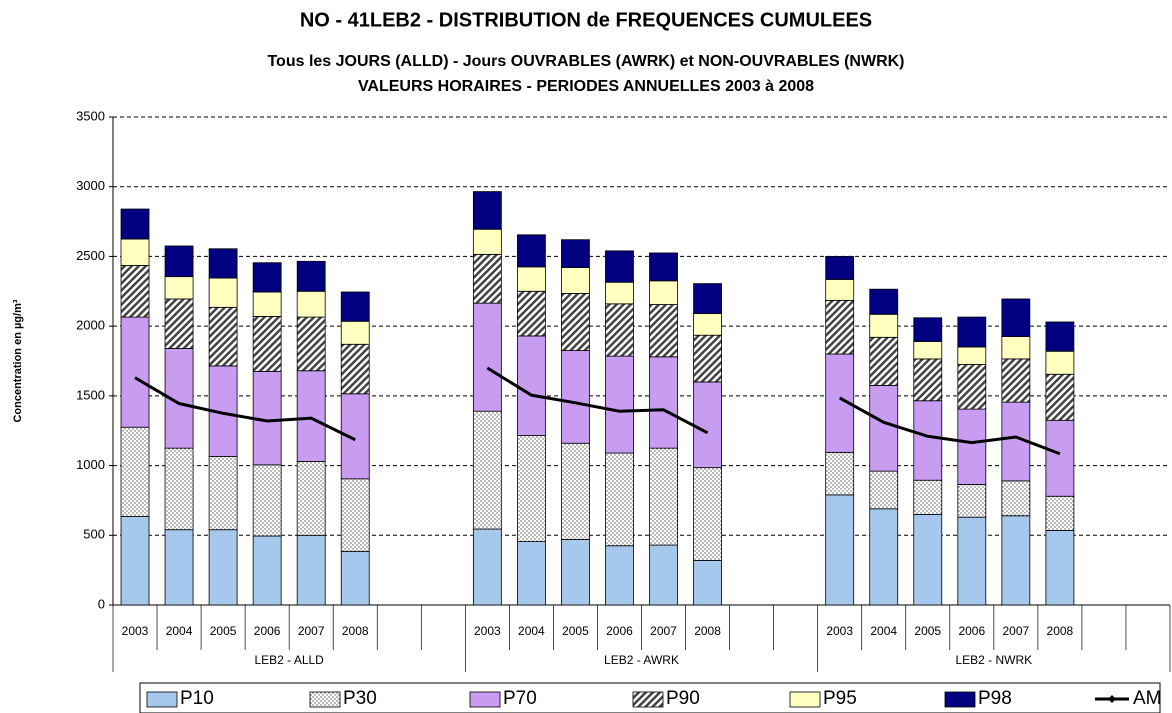 Image resolution: width=1172 pixels, height=713 pixels. What do you see at coordinates (94, 534) in the screenshot?
I see `y-tick-label: 500` at bounding box center [94, 534].